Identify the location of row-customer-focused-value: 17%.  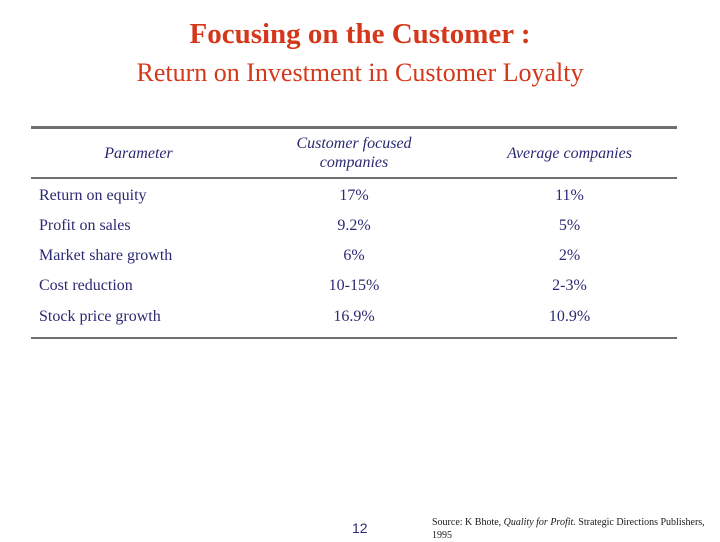
(354, 195).